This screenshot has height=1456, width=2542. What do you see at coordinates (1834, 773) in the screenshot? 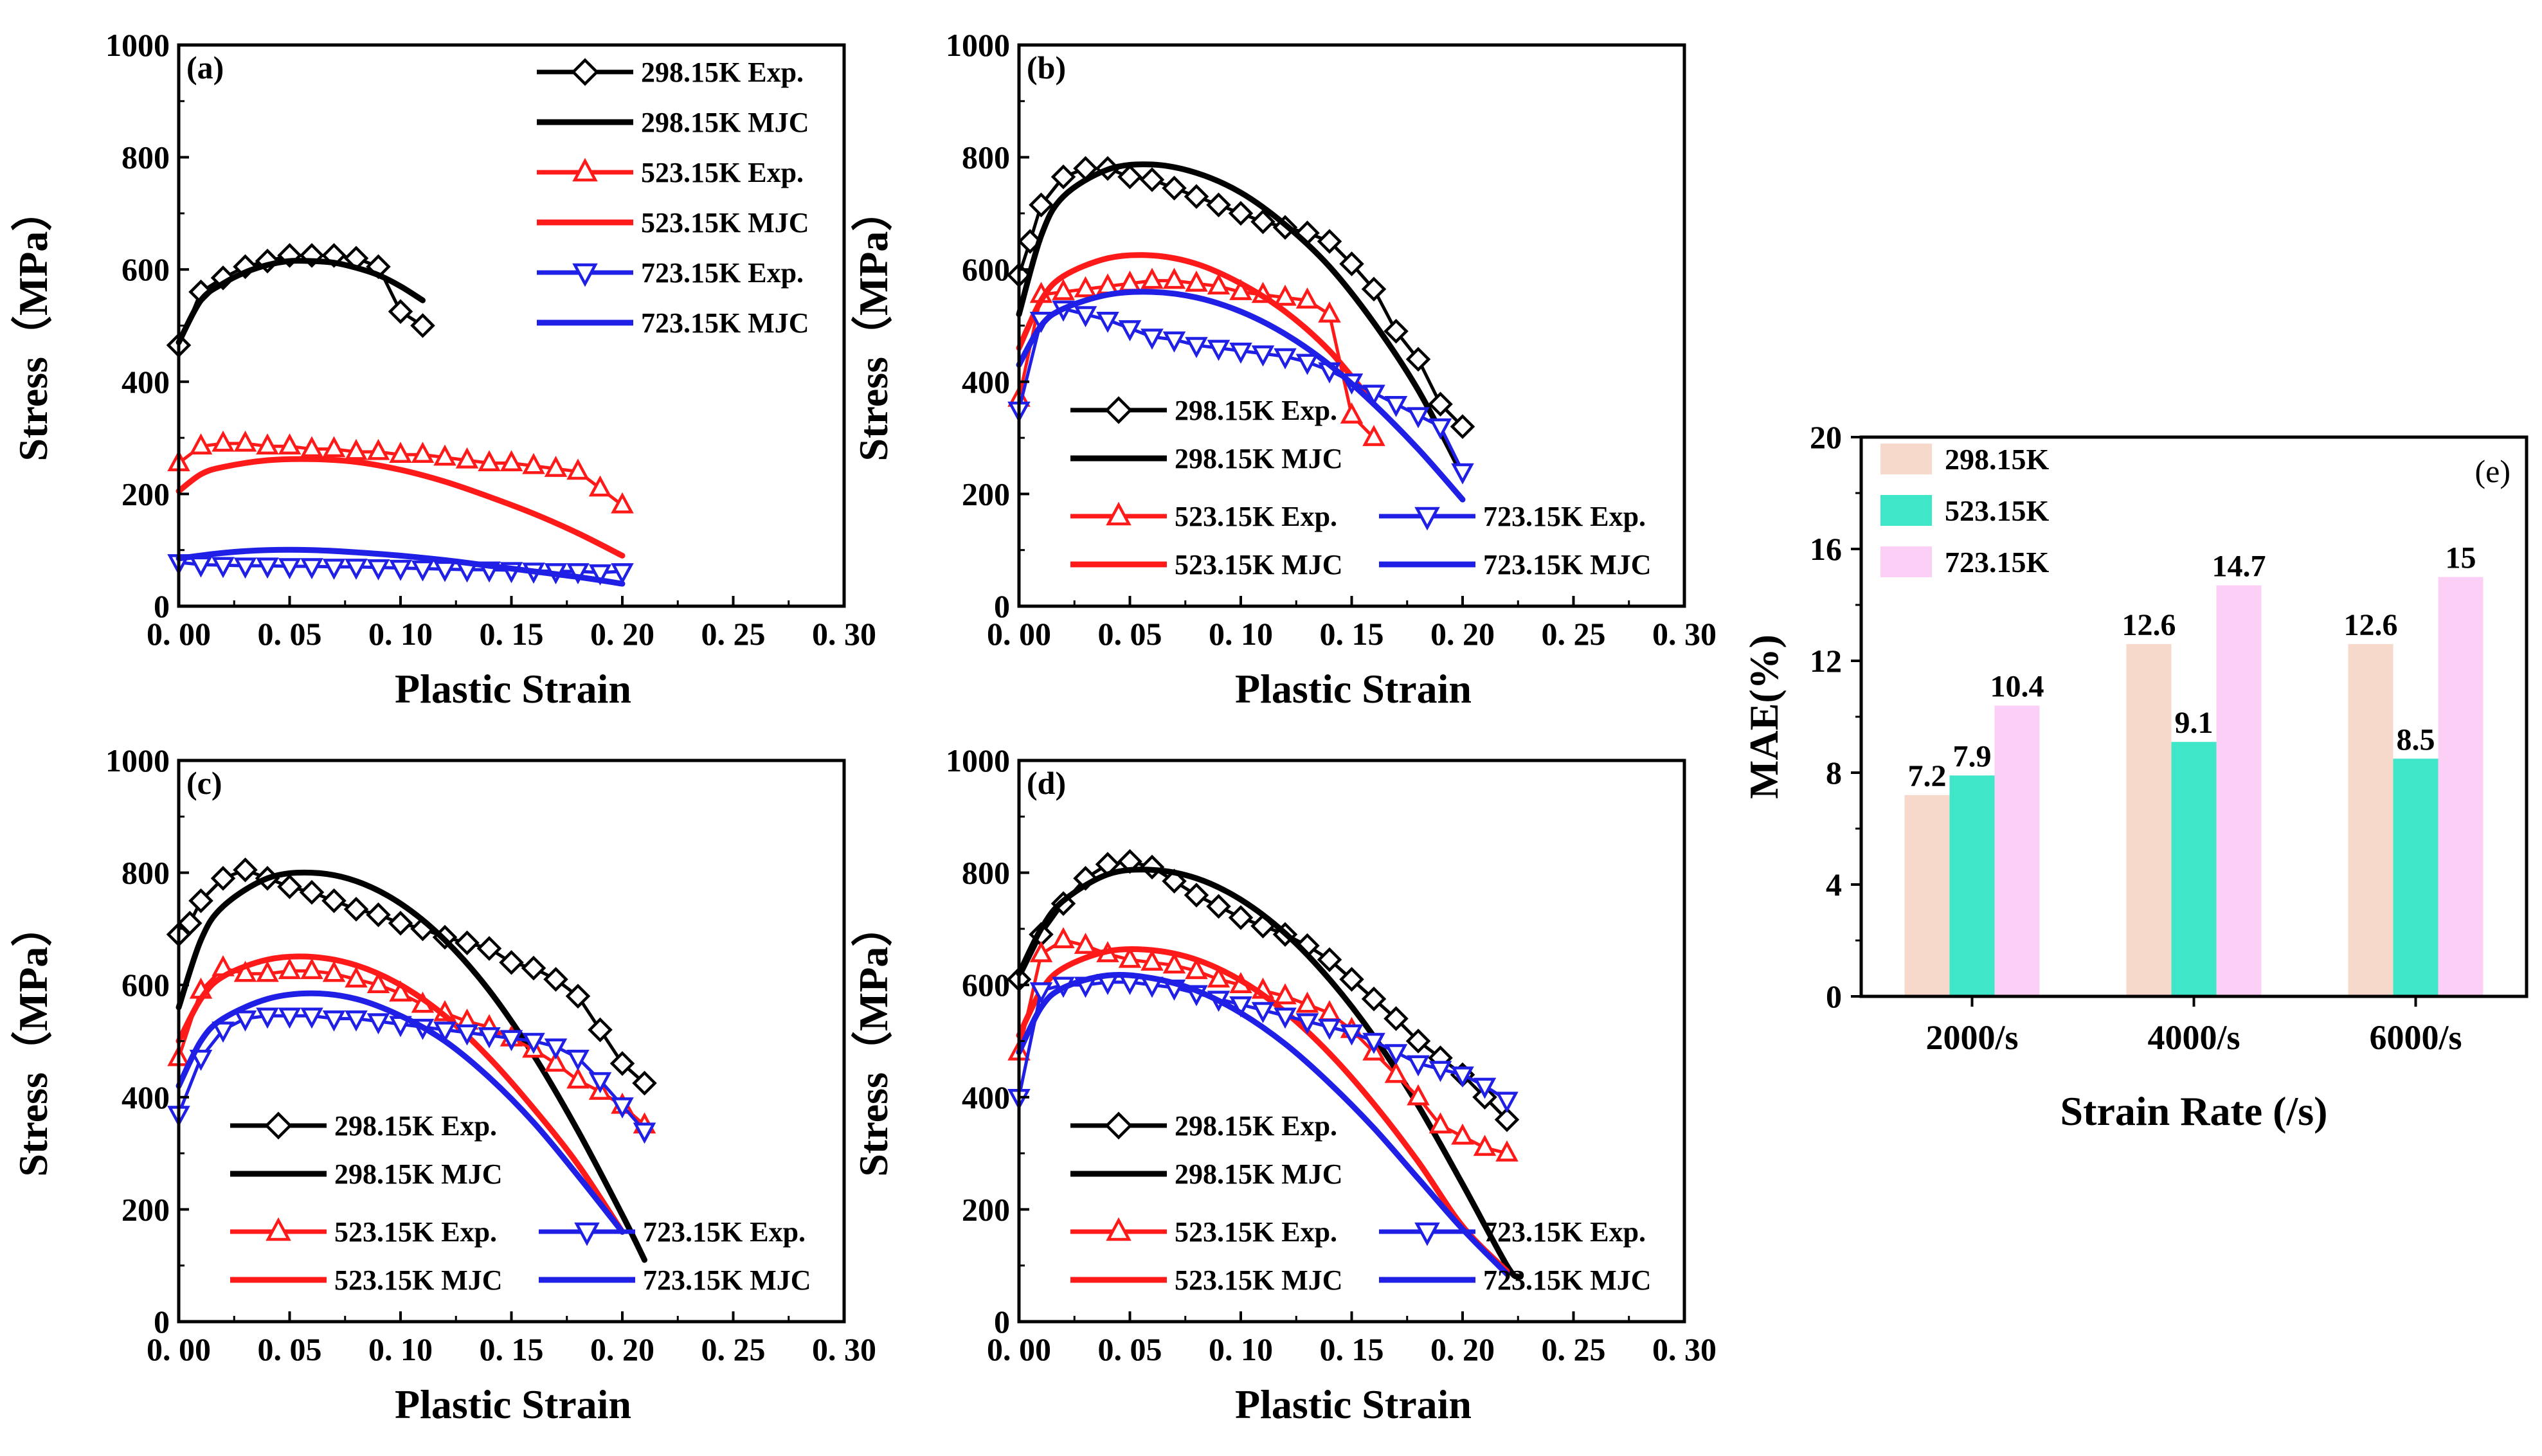
I see `y-tick-label: 8` at bounding box center [1834, 773].